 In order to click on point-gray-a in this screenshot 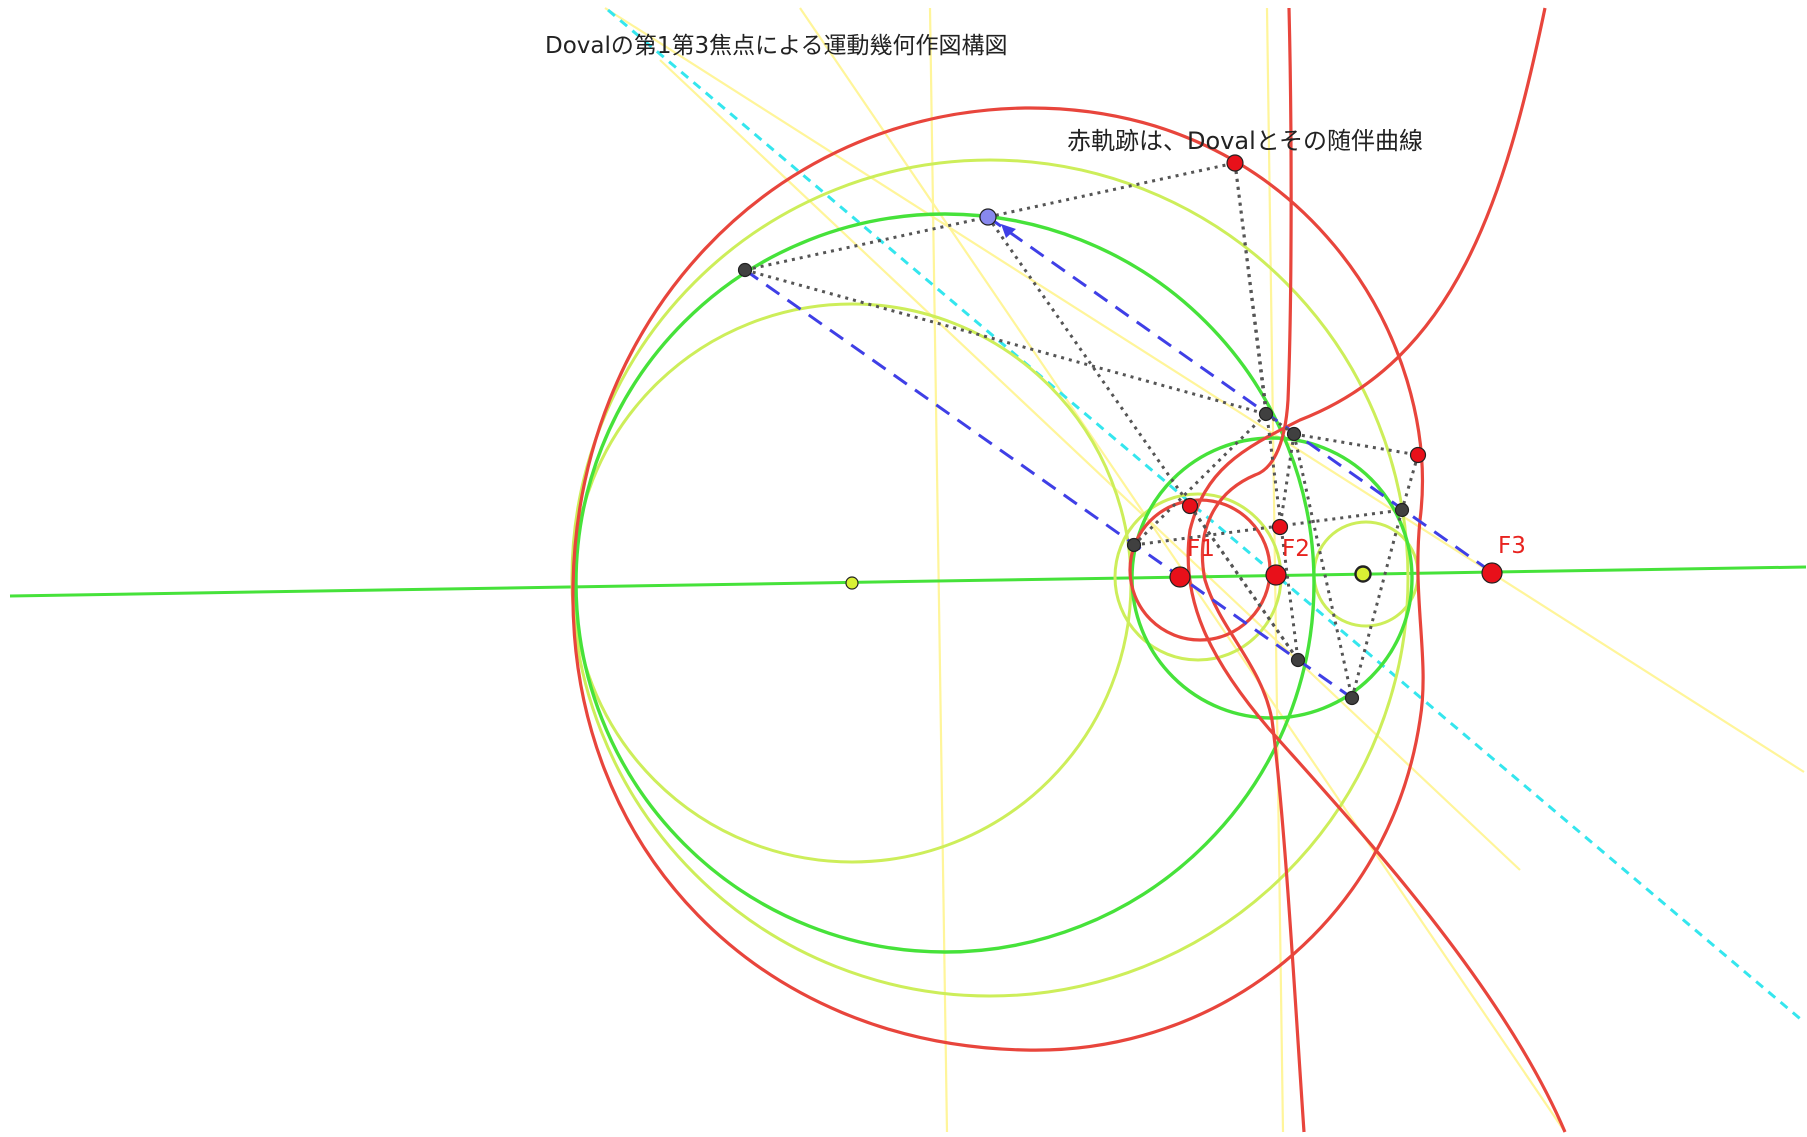, I will do `click(745, 270)`.